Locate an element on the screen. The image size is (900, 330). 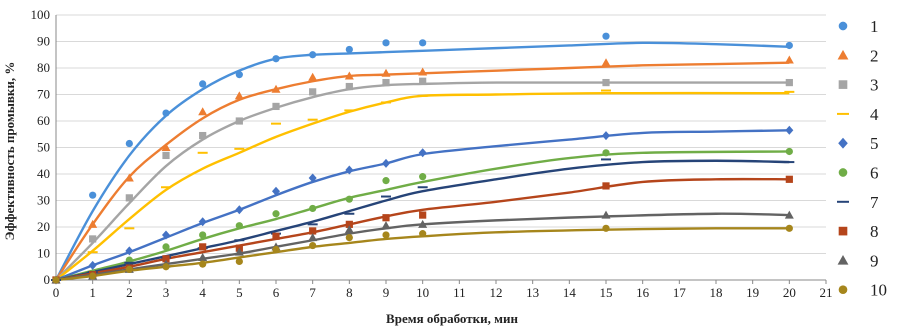
x-tick-label: 11 is located at coordinates (459, 292).